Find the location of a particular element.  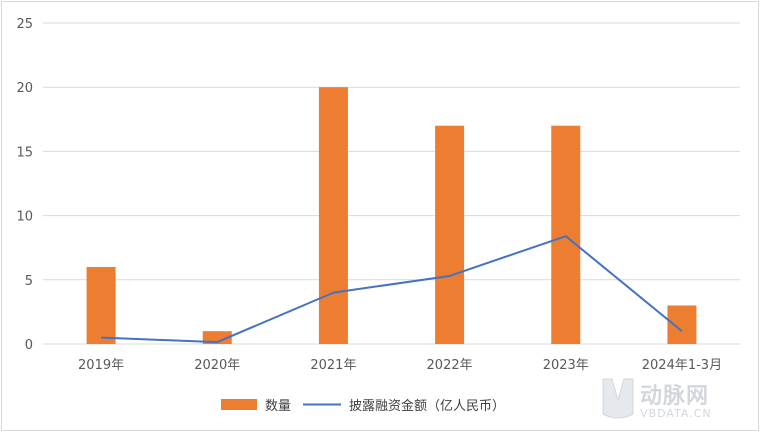

legend: 数量 披露融资金额（亿人民币） is located at coordinates (363, 406).